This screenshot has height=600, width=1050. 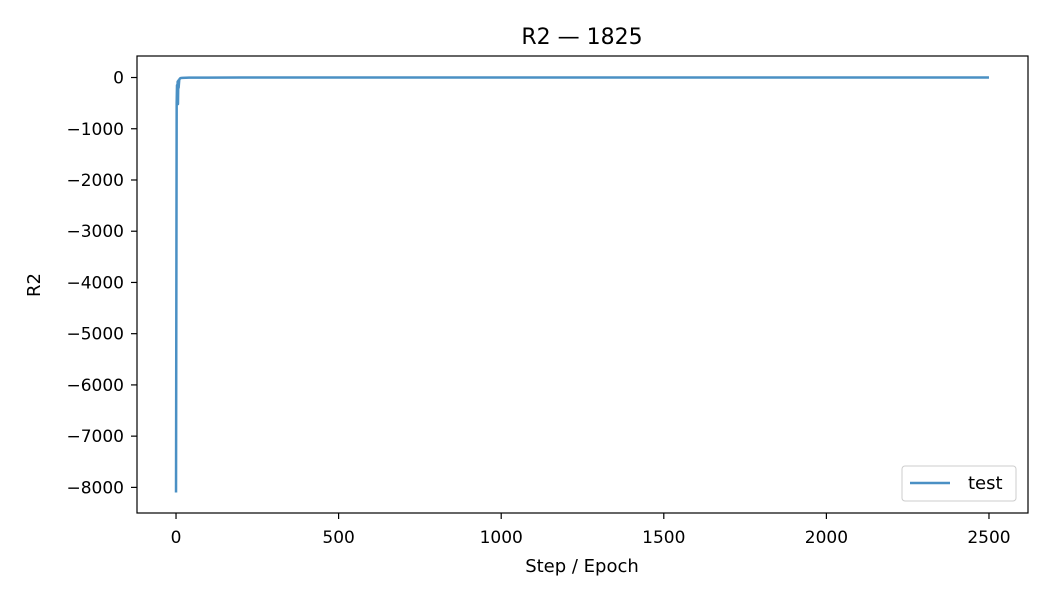 What do you see at coordinates (95, 130) in the screenshot?
I see `y-tick-label: −1000` at bounding box center [95, 130].